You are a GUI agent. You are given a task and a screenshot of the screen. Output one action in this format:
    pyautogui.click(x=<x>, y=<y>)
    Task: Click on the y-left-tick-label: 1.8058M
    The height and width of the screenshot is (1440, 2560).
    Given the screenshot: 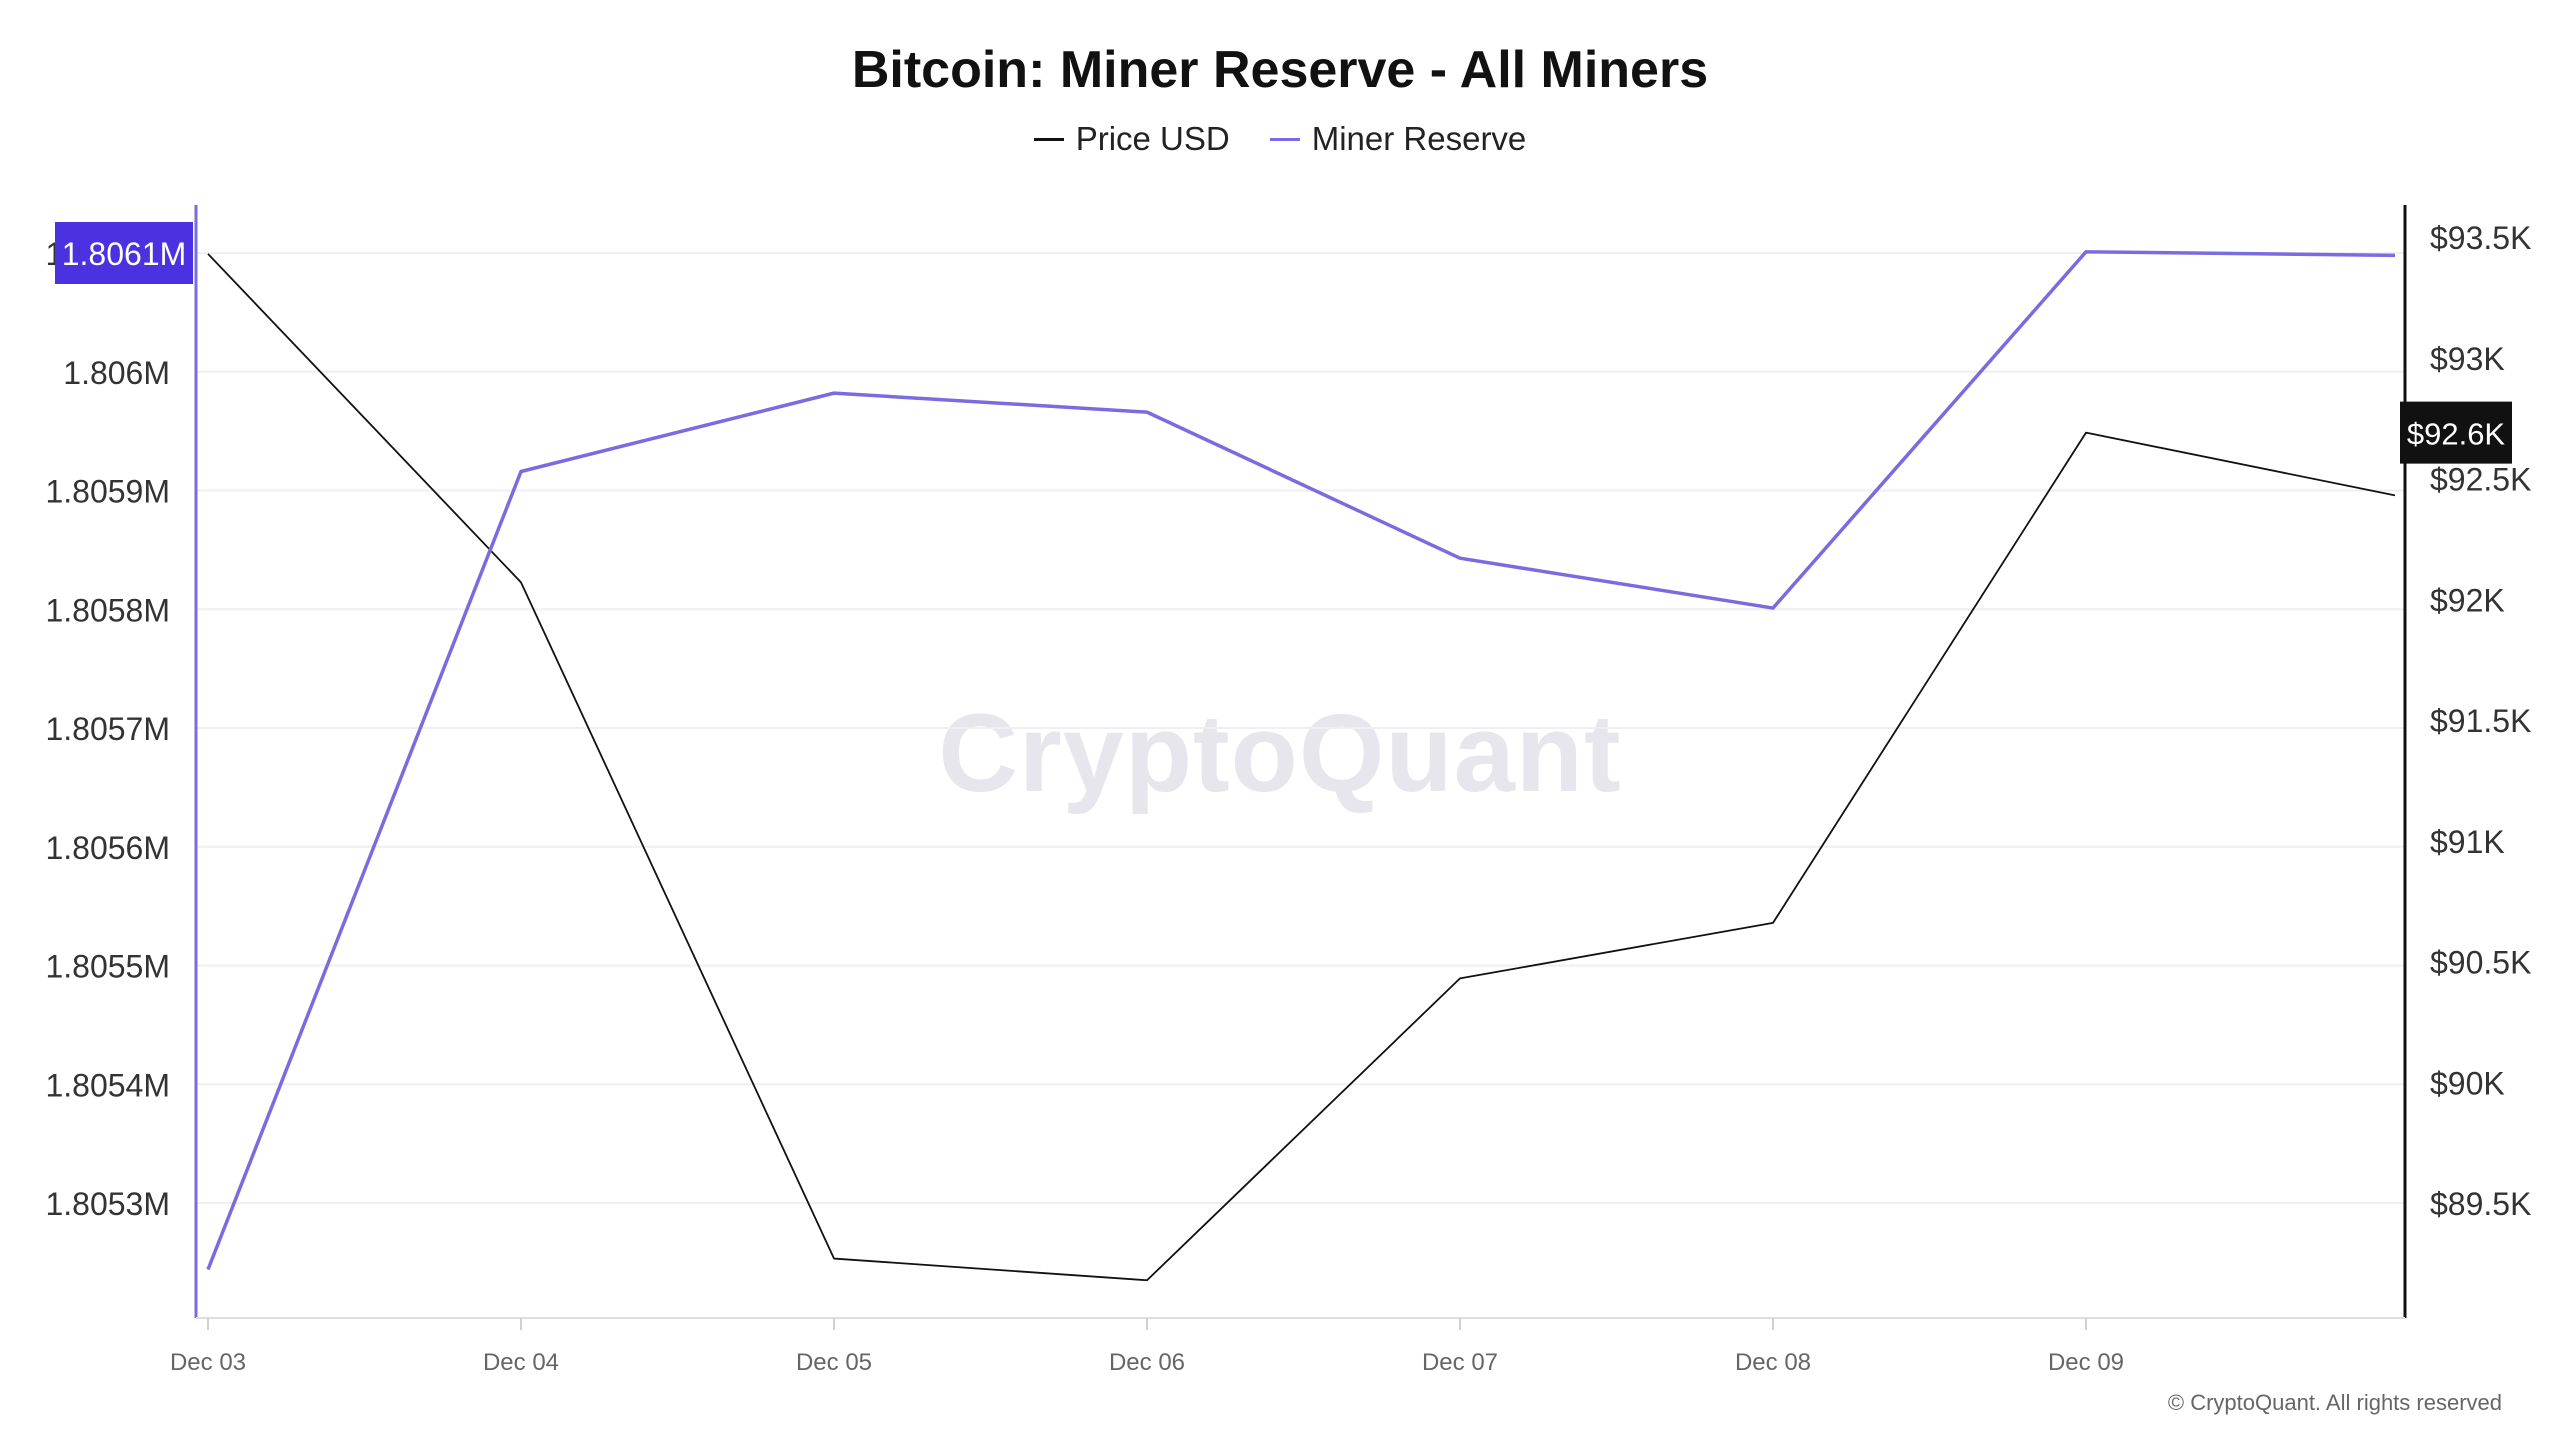 What is the action you would take?
    pyautogui.click(x=107, y=610)
    